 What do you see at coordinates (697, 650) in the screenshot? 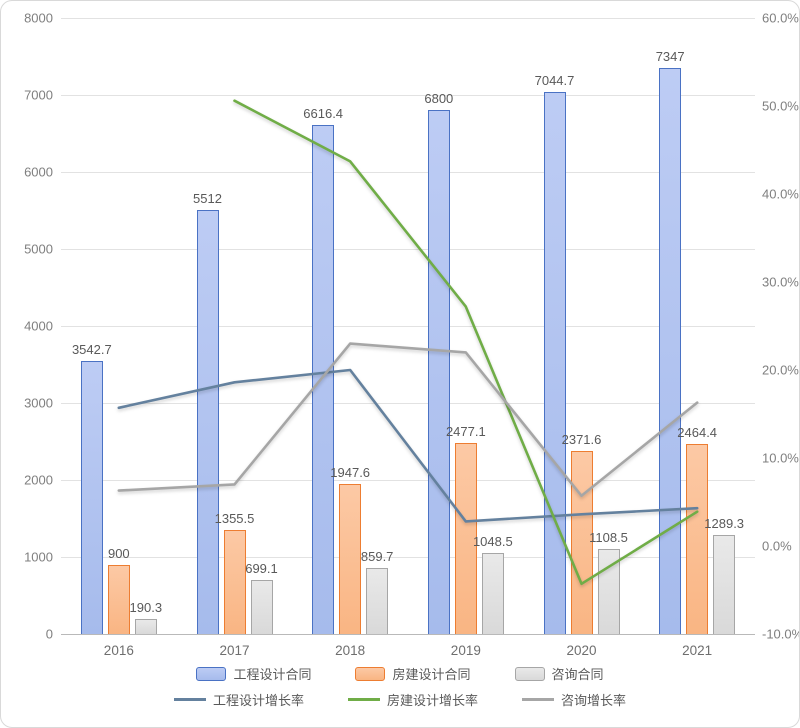
I see `category-label: 2021` at bounding box center [697, 650].